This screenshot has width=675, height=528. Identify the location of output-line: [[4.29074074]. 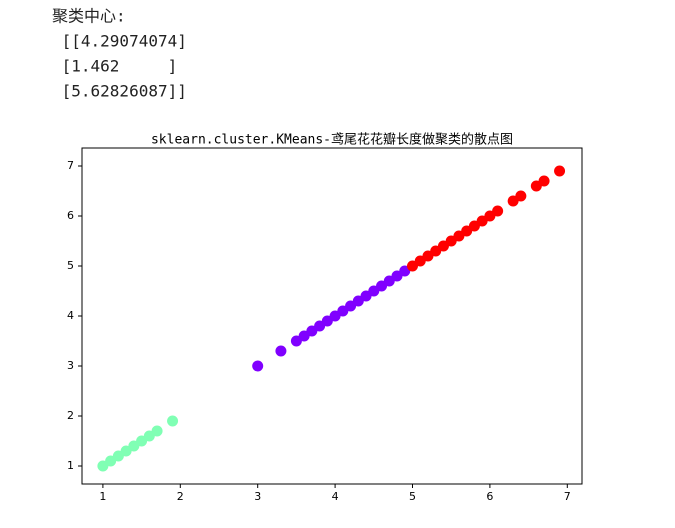
(119, 41).